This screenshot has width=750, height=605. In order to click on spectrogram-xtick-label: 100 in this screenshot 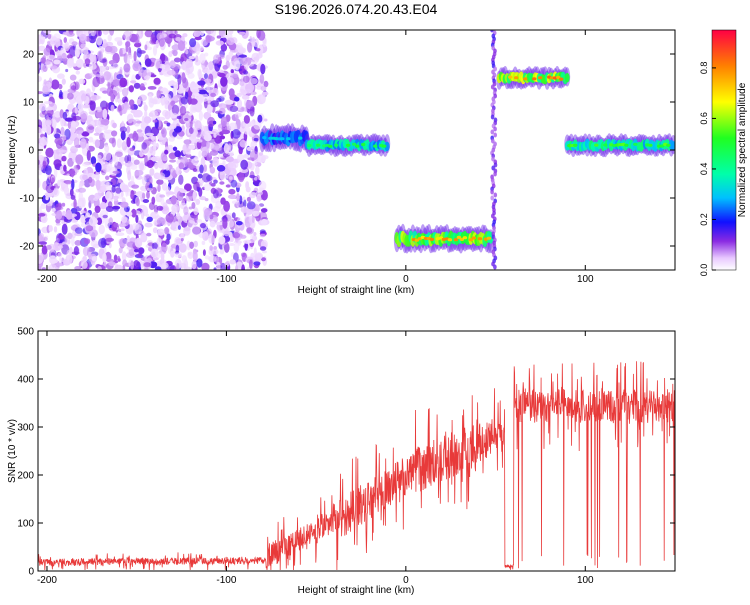, I will do `click(585, 279)`.